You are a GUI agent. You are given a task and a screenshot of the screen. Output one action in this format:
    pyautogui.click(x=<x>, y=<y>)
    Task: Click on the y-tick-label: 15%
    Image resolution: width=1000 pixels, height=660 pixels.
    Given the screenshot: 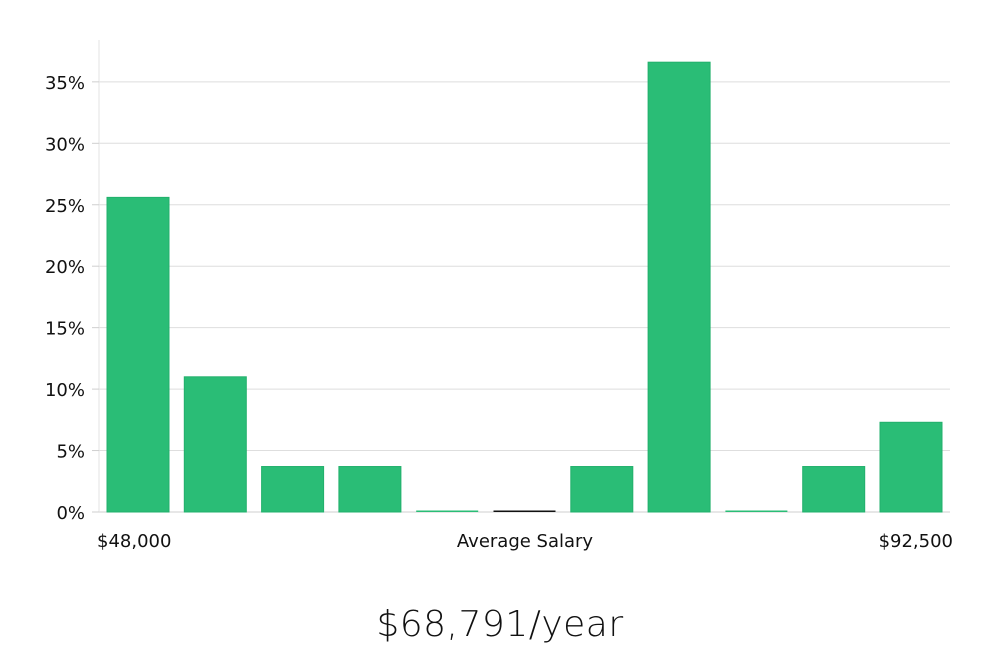 What is the action you would take?
    pyautogui.click(x=65, y=329)
    